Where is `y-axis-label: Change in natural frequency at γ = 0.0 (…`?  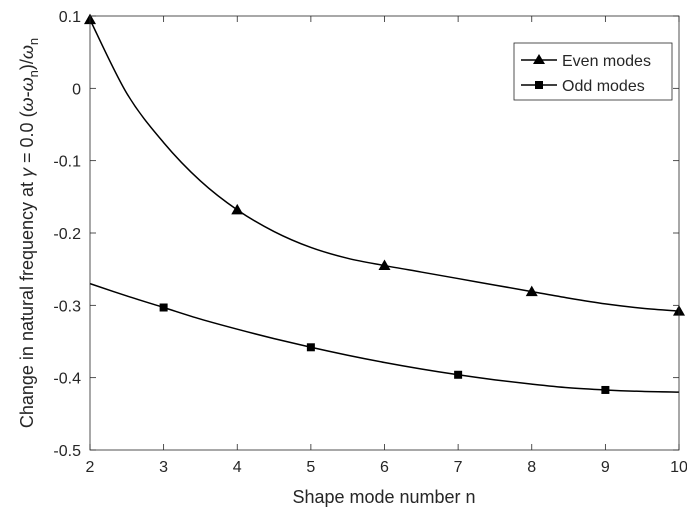 y-axis-label: Change in natural frequency at γ = 0.0 (… is located at coordinates (29, 233).